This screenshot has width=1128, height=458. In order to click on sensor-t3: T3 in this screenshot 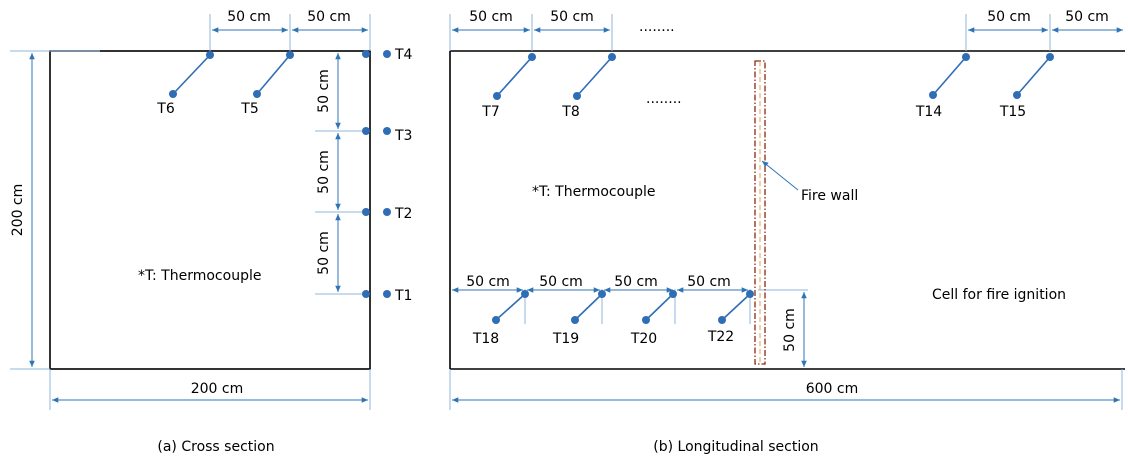, I will do `click(387, 135)`.